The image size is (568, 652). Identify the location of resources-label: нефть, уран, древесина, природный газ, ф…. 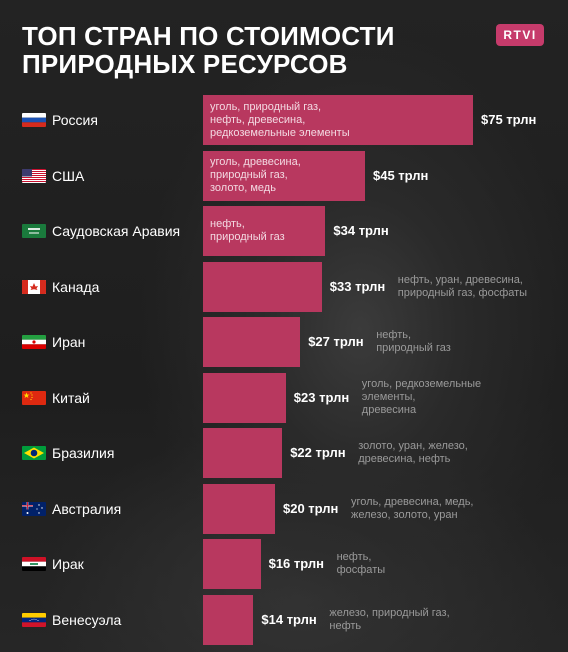
(462, 286).